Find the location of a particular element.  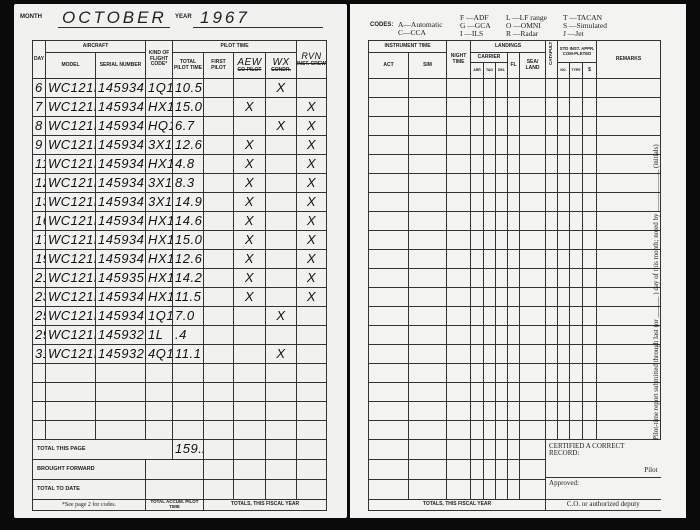

cell-day: 16 is located at coordinates (39, 221).